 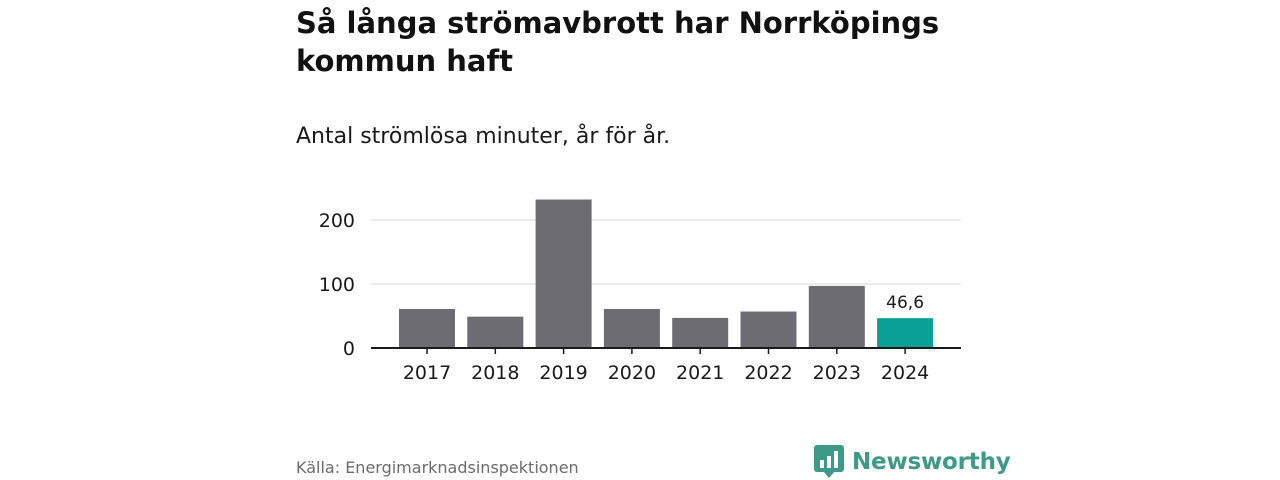 I want to click on x-tick-label: 2017, so click(x=427, y=373).